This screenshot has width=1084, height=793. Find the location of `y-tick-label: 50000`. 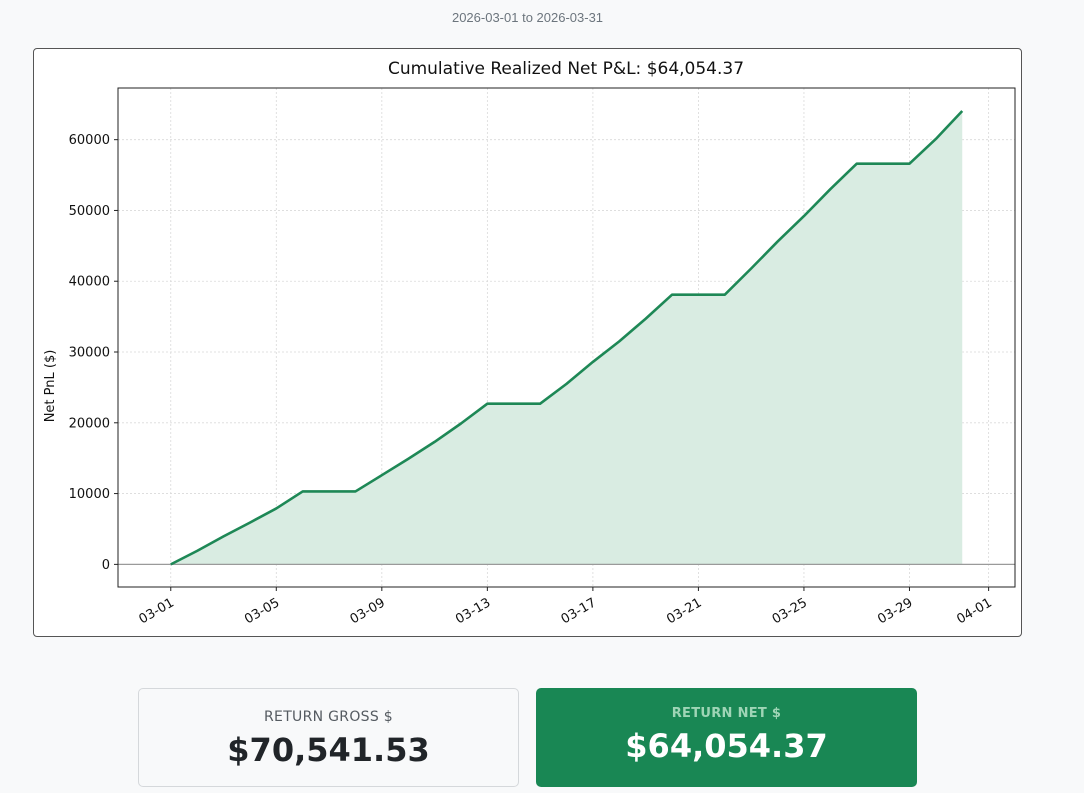

y-tick-label: 50000 is located at coordinates (89, 211).